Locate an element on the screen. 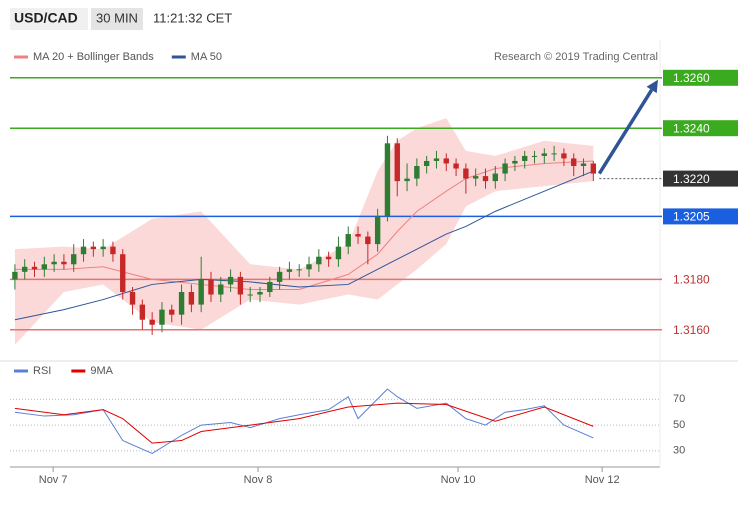  projection-arrow is located at coordinates (625, 132).